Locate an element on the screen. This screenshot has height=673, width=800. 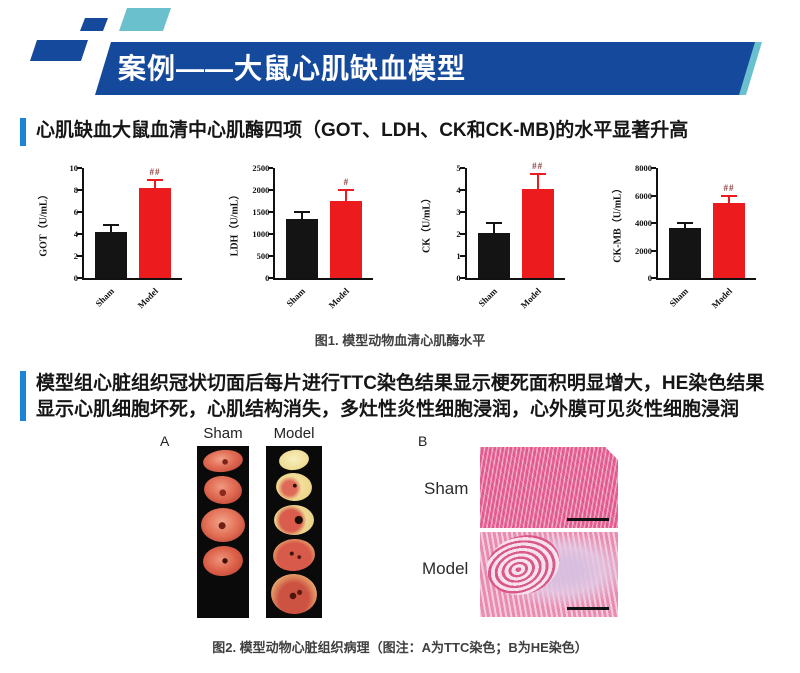
decorative-parallelogram-blue-left is located at coordinates (59, 50).